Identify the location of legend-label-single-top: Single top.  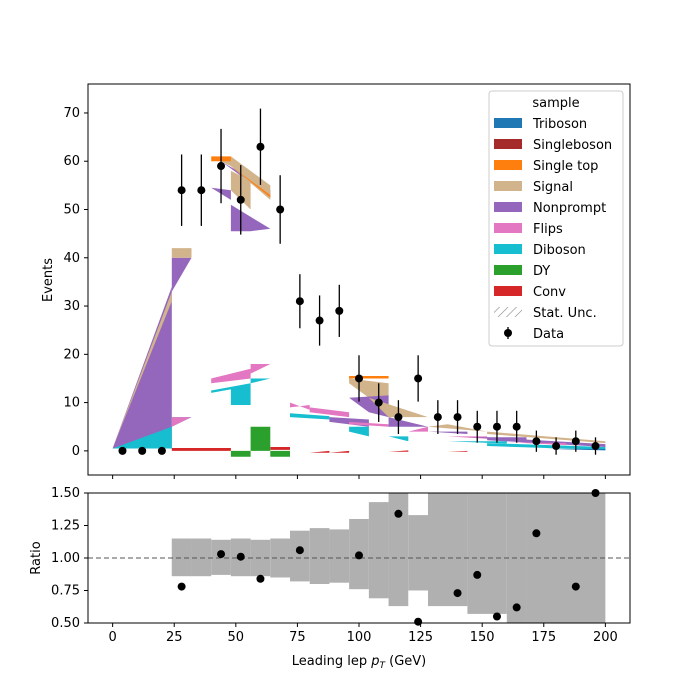
(565, 166).